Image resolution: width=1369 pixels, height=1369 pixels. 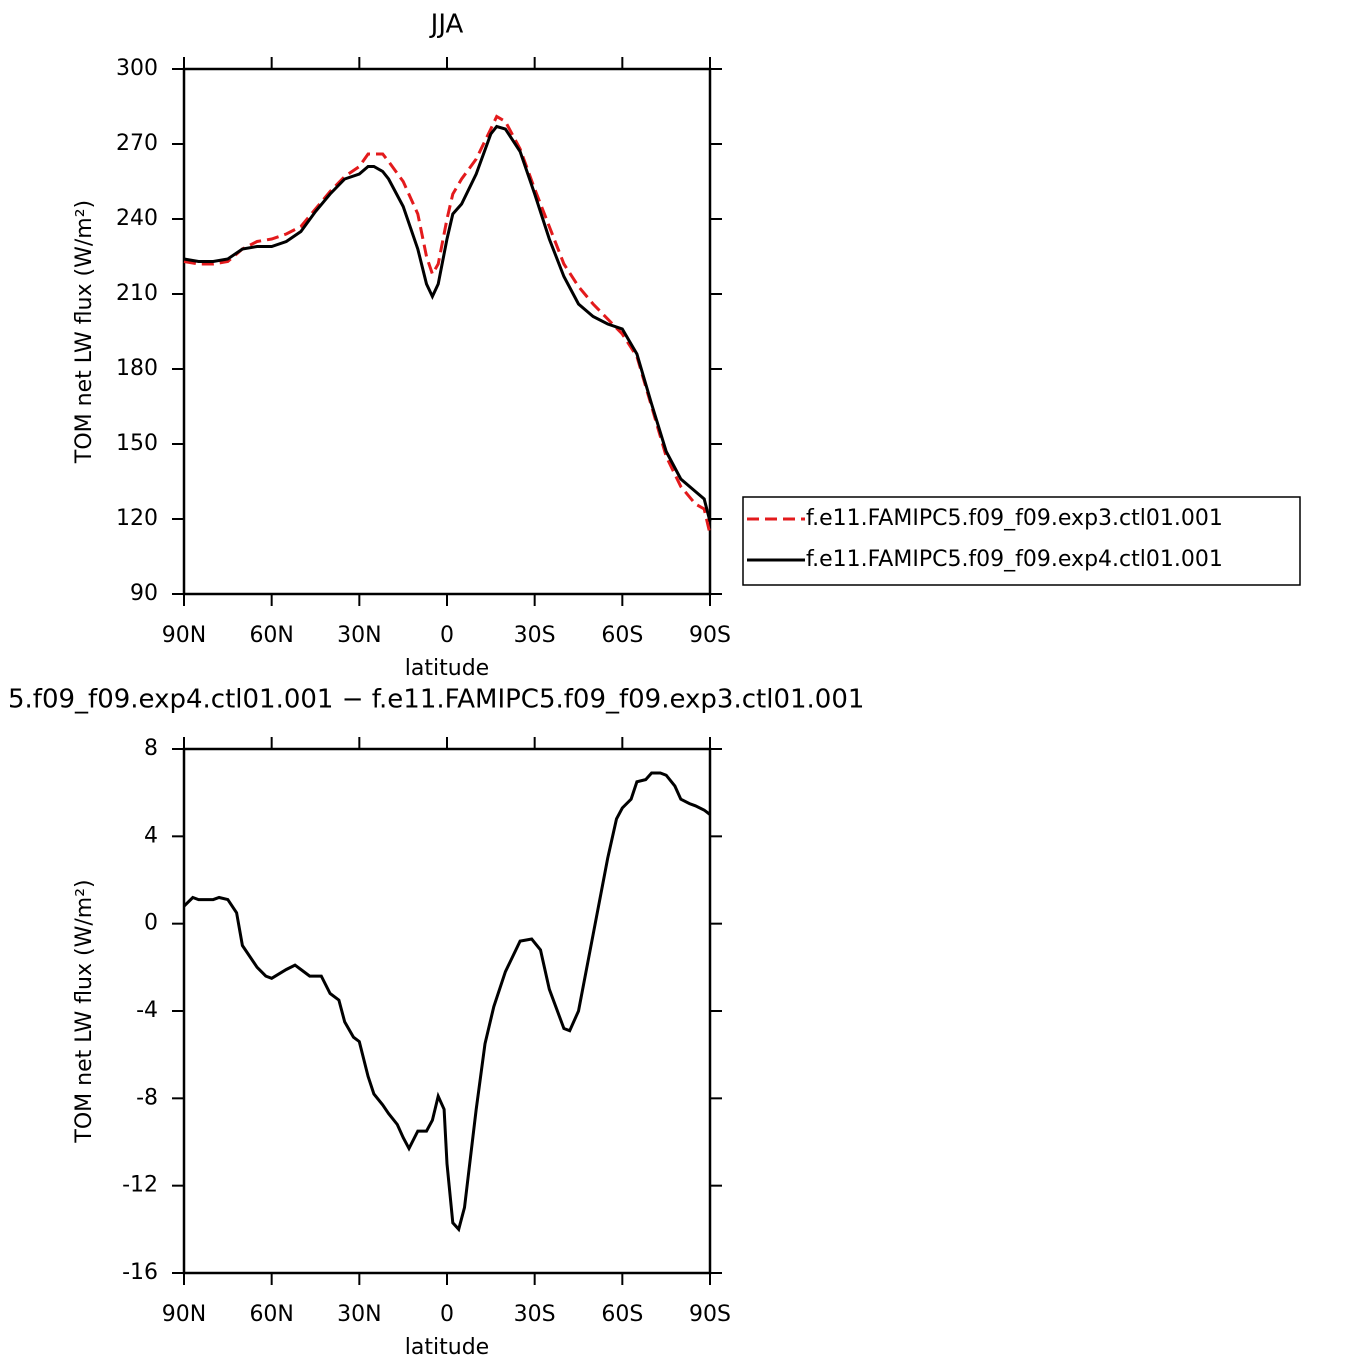 What do you see at coordinates (147, 1010) in the screenshot?
I see `y-tick-label: -4` at bounding box center [147, 1010].